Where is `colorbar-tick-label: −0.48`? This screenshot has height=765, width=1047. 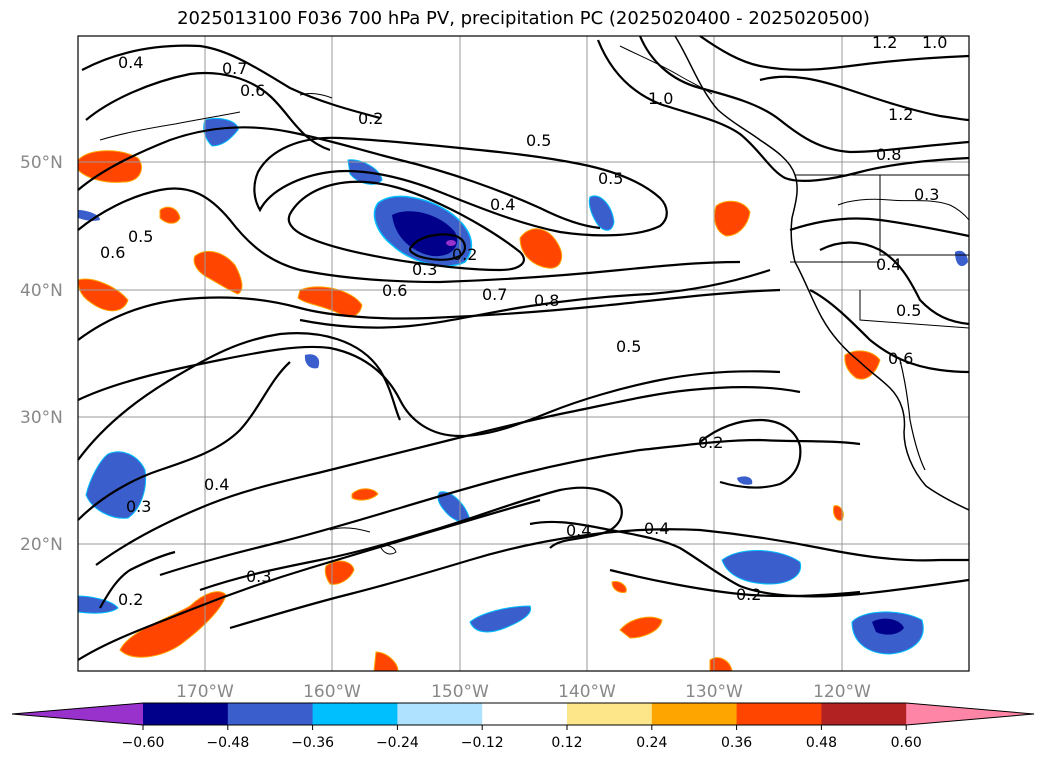
colorbar-tick-label: −0.48 is located at coordinates (227, 743).